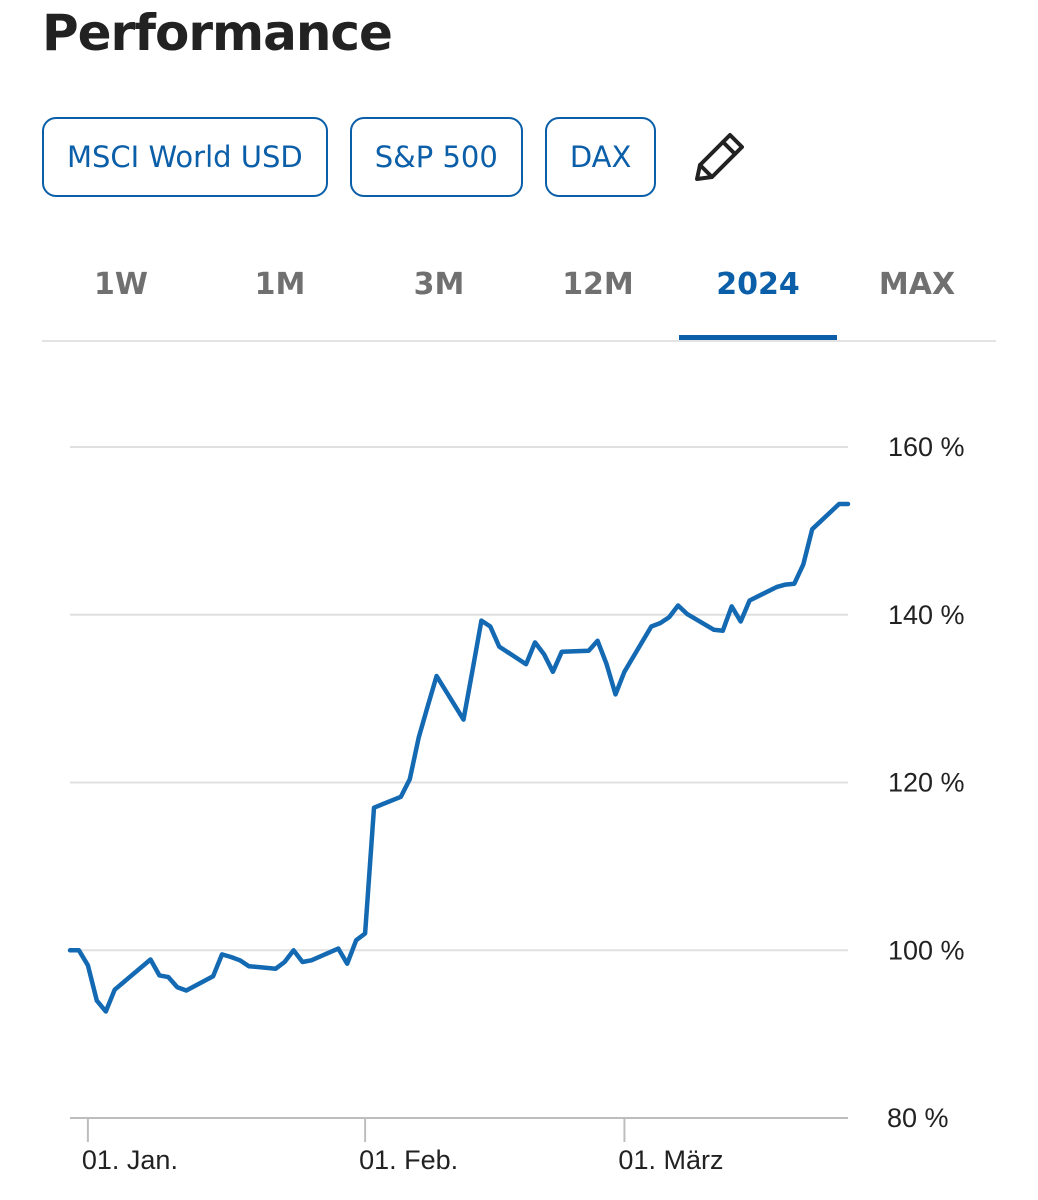 This screenshot has width=1038, height=1200. I want to click on x-tick-label: 01. März, so click(670, 1160).